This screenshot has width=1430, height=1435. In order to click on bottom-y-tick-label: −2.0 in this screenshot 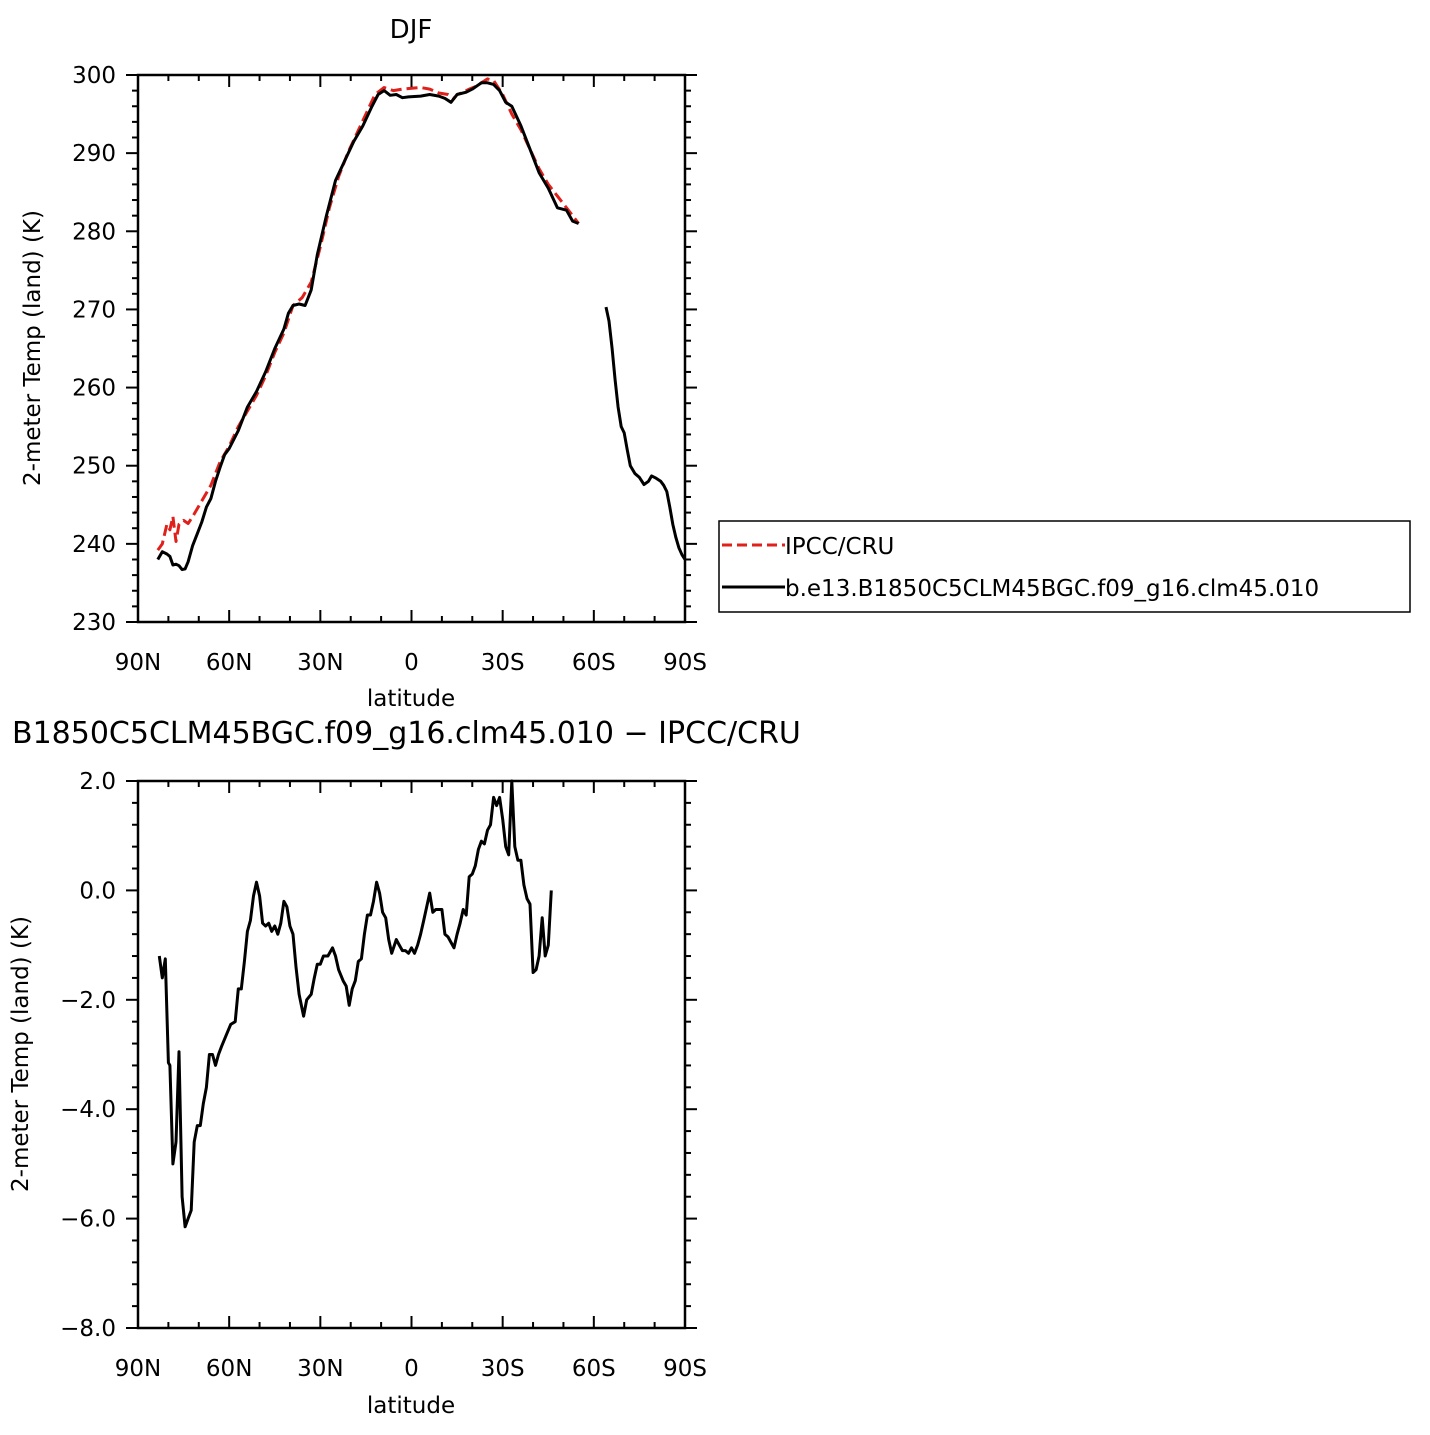, I will do `click(88, 1001)`.